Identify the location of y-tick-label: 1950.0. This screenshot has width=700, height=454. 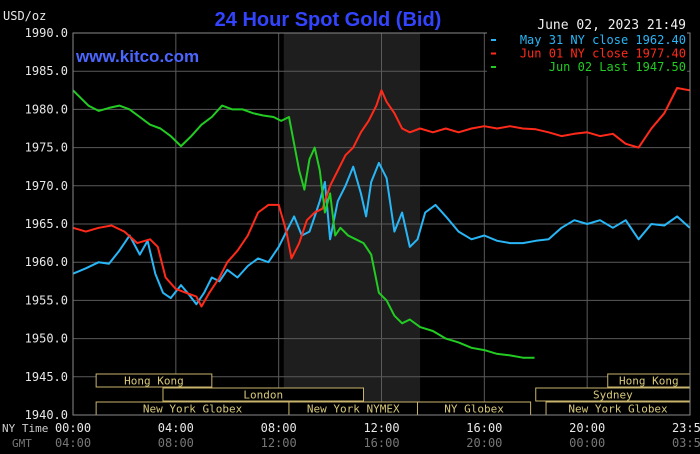
(46, 339).